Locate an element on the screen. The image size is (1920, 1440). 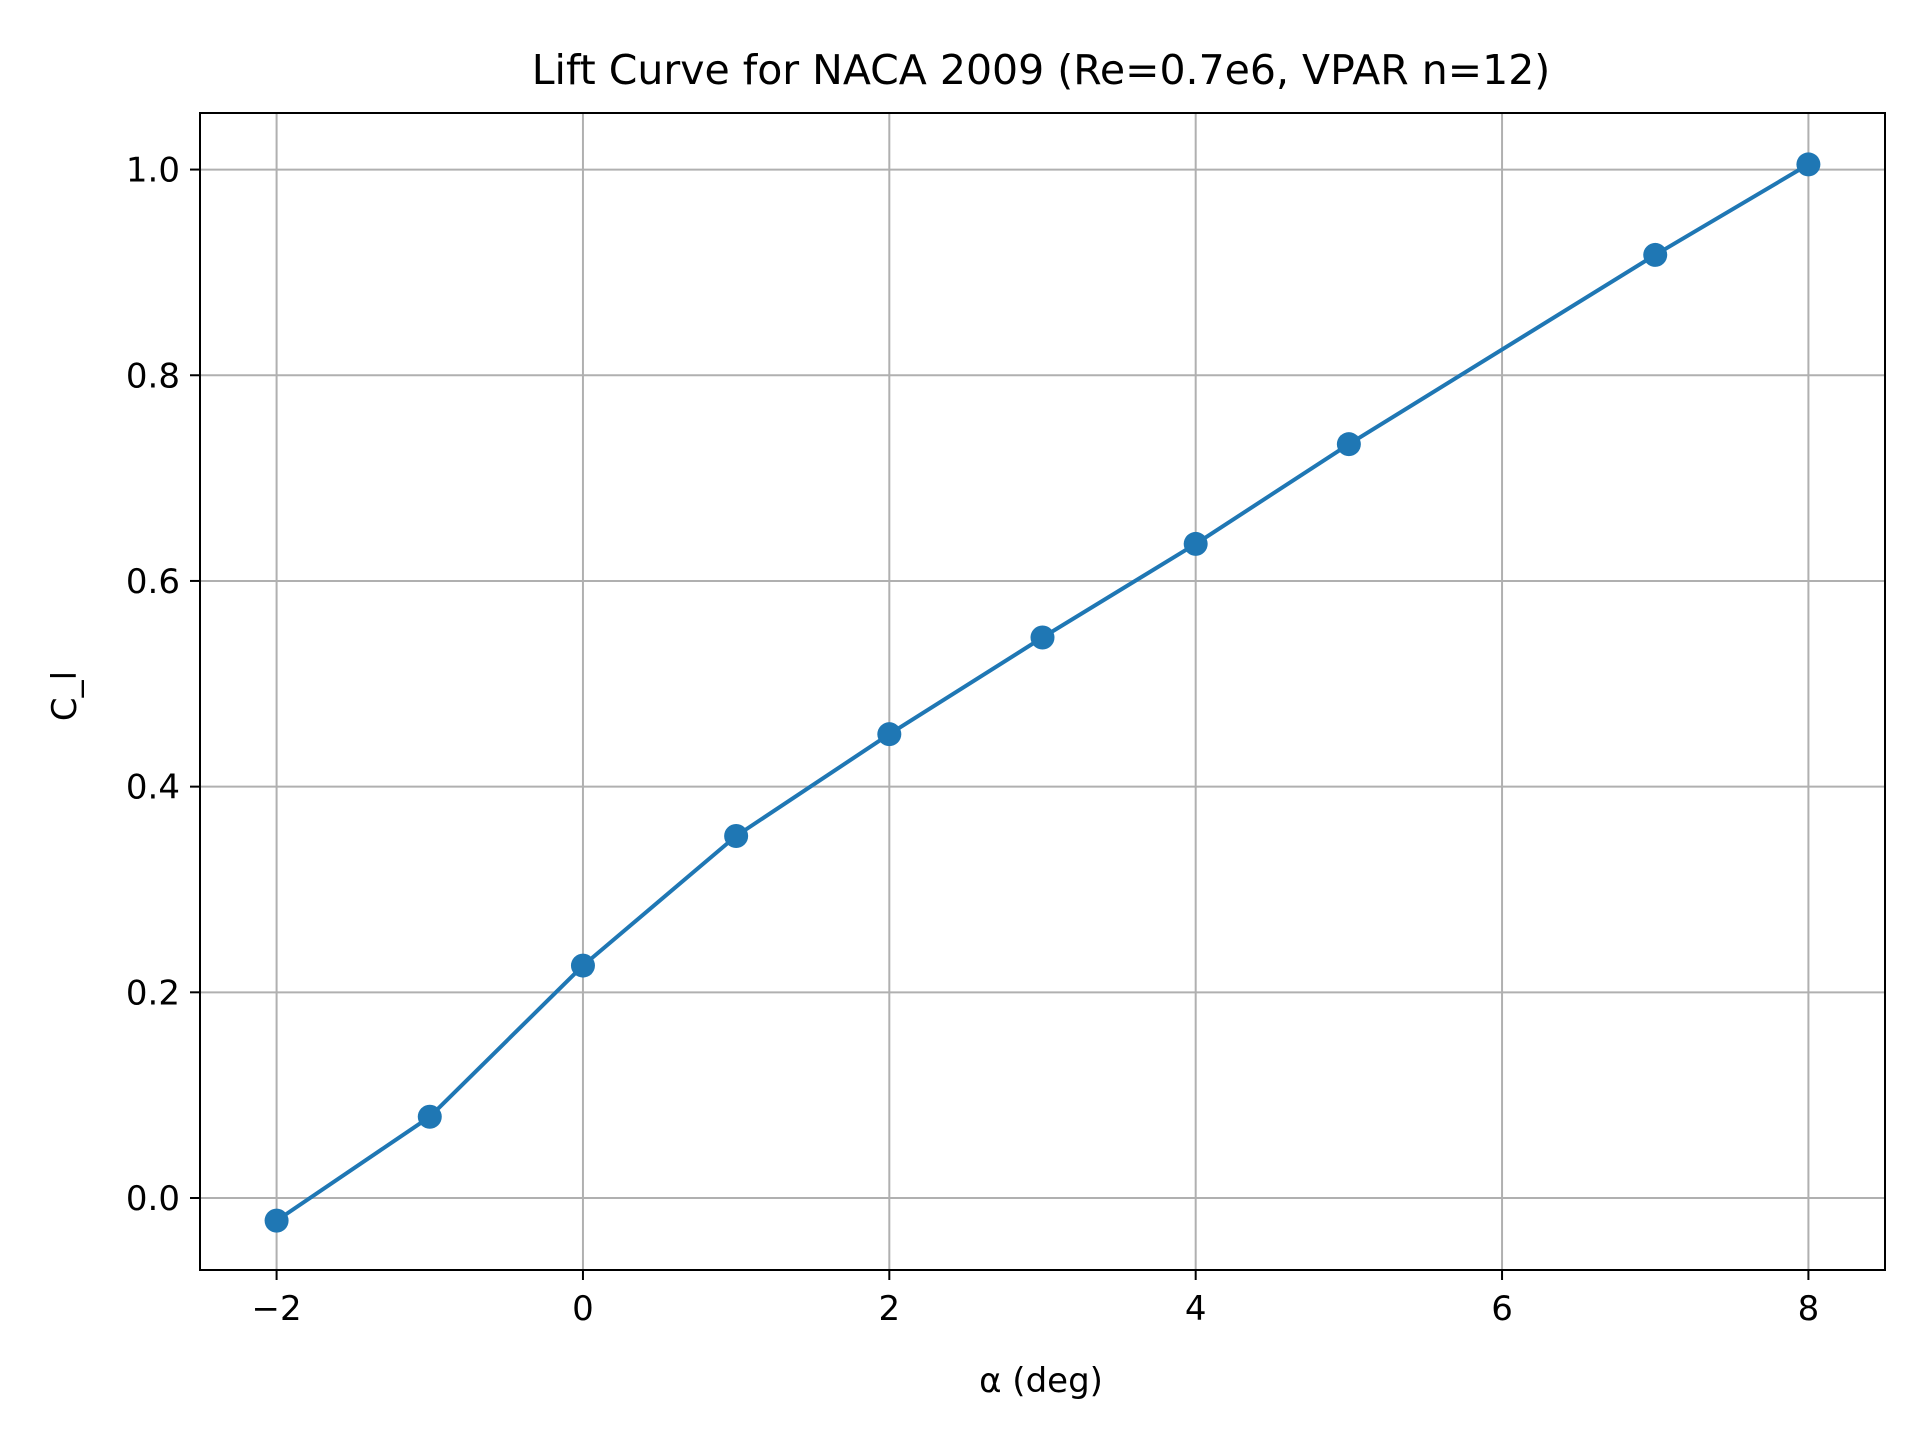
y-tick-label: 0.8 is located at coordinates (153, 376).